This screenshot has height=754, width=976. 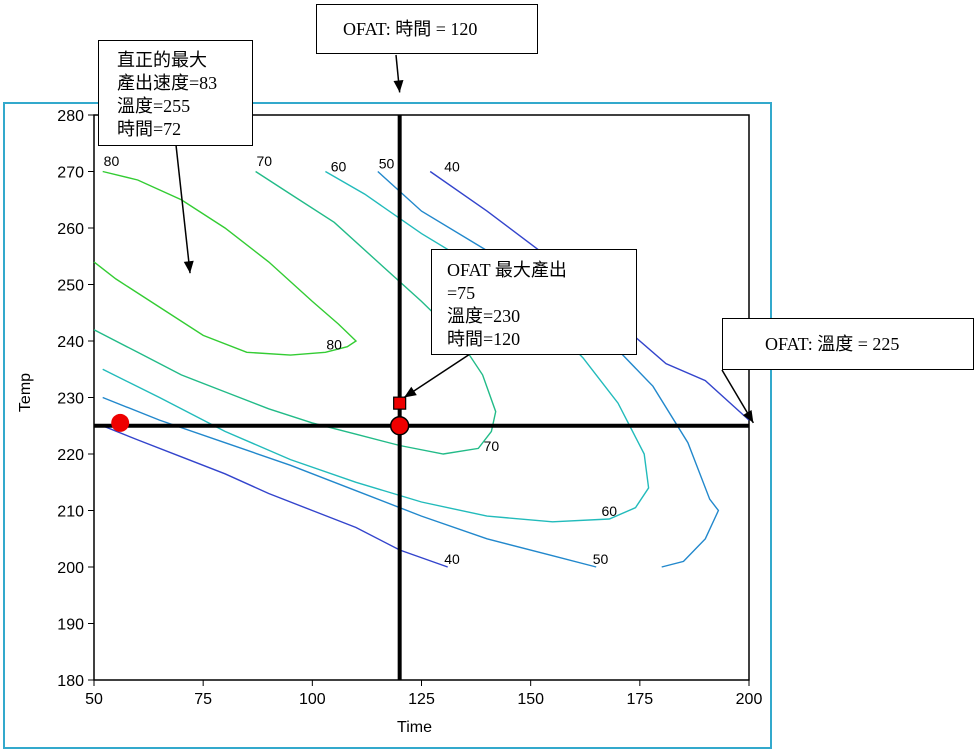 What do you see at coordinates (25, 392) in the screenshot?
I see `y-axis-label: Temp` at bounding box center [25, 392].